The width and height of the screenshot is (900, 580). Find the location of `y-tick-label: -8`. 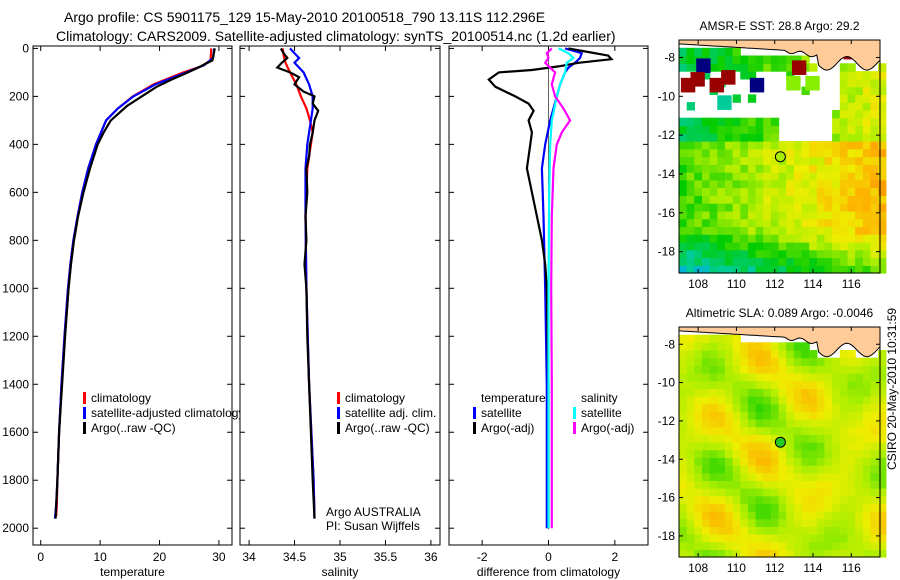

y-tick-label: -8 is located at coordinates (669, 57).